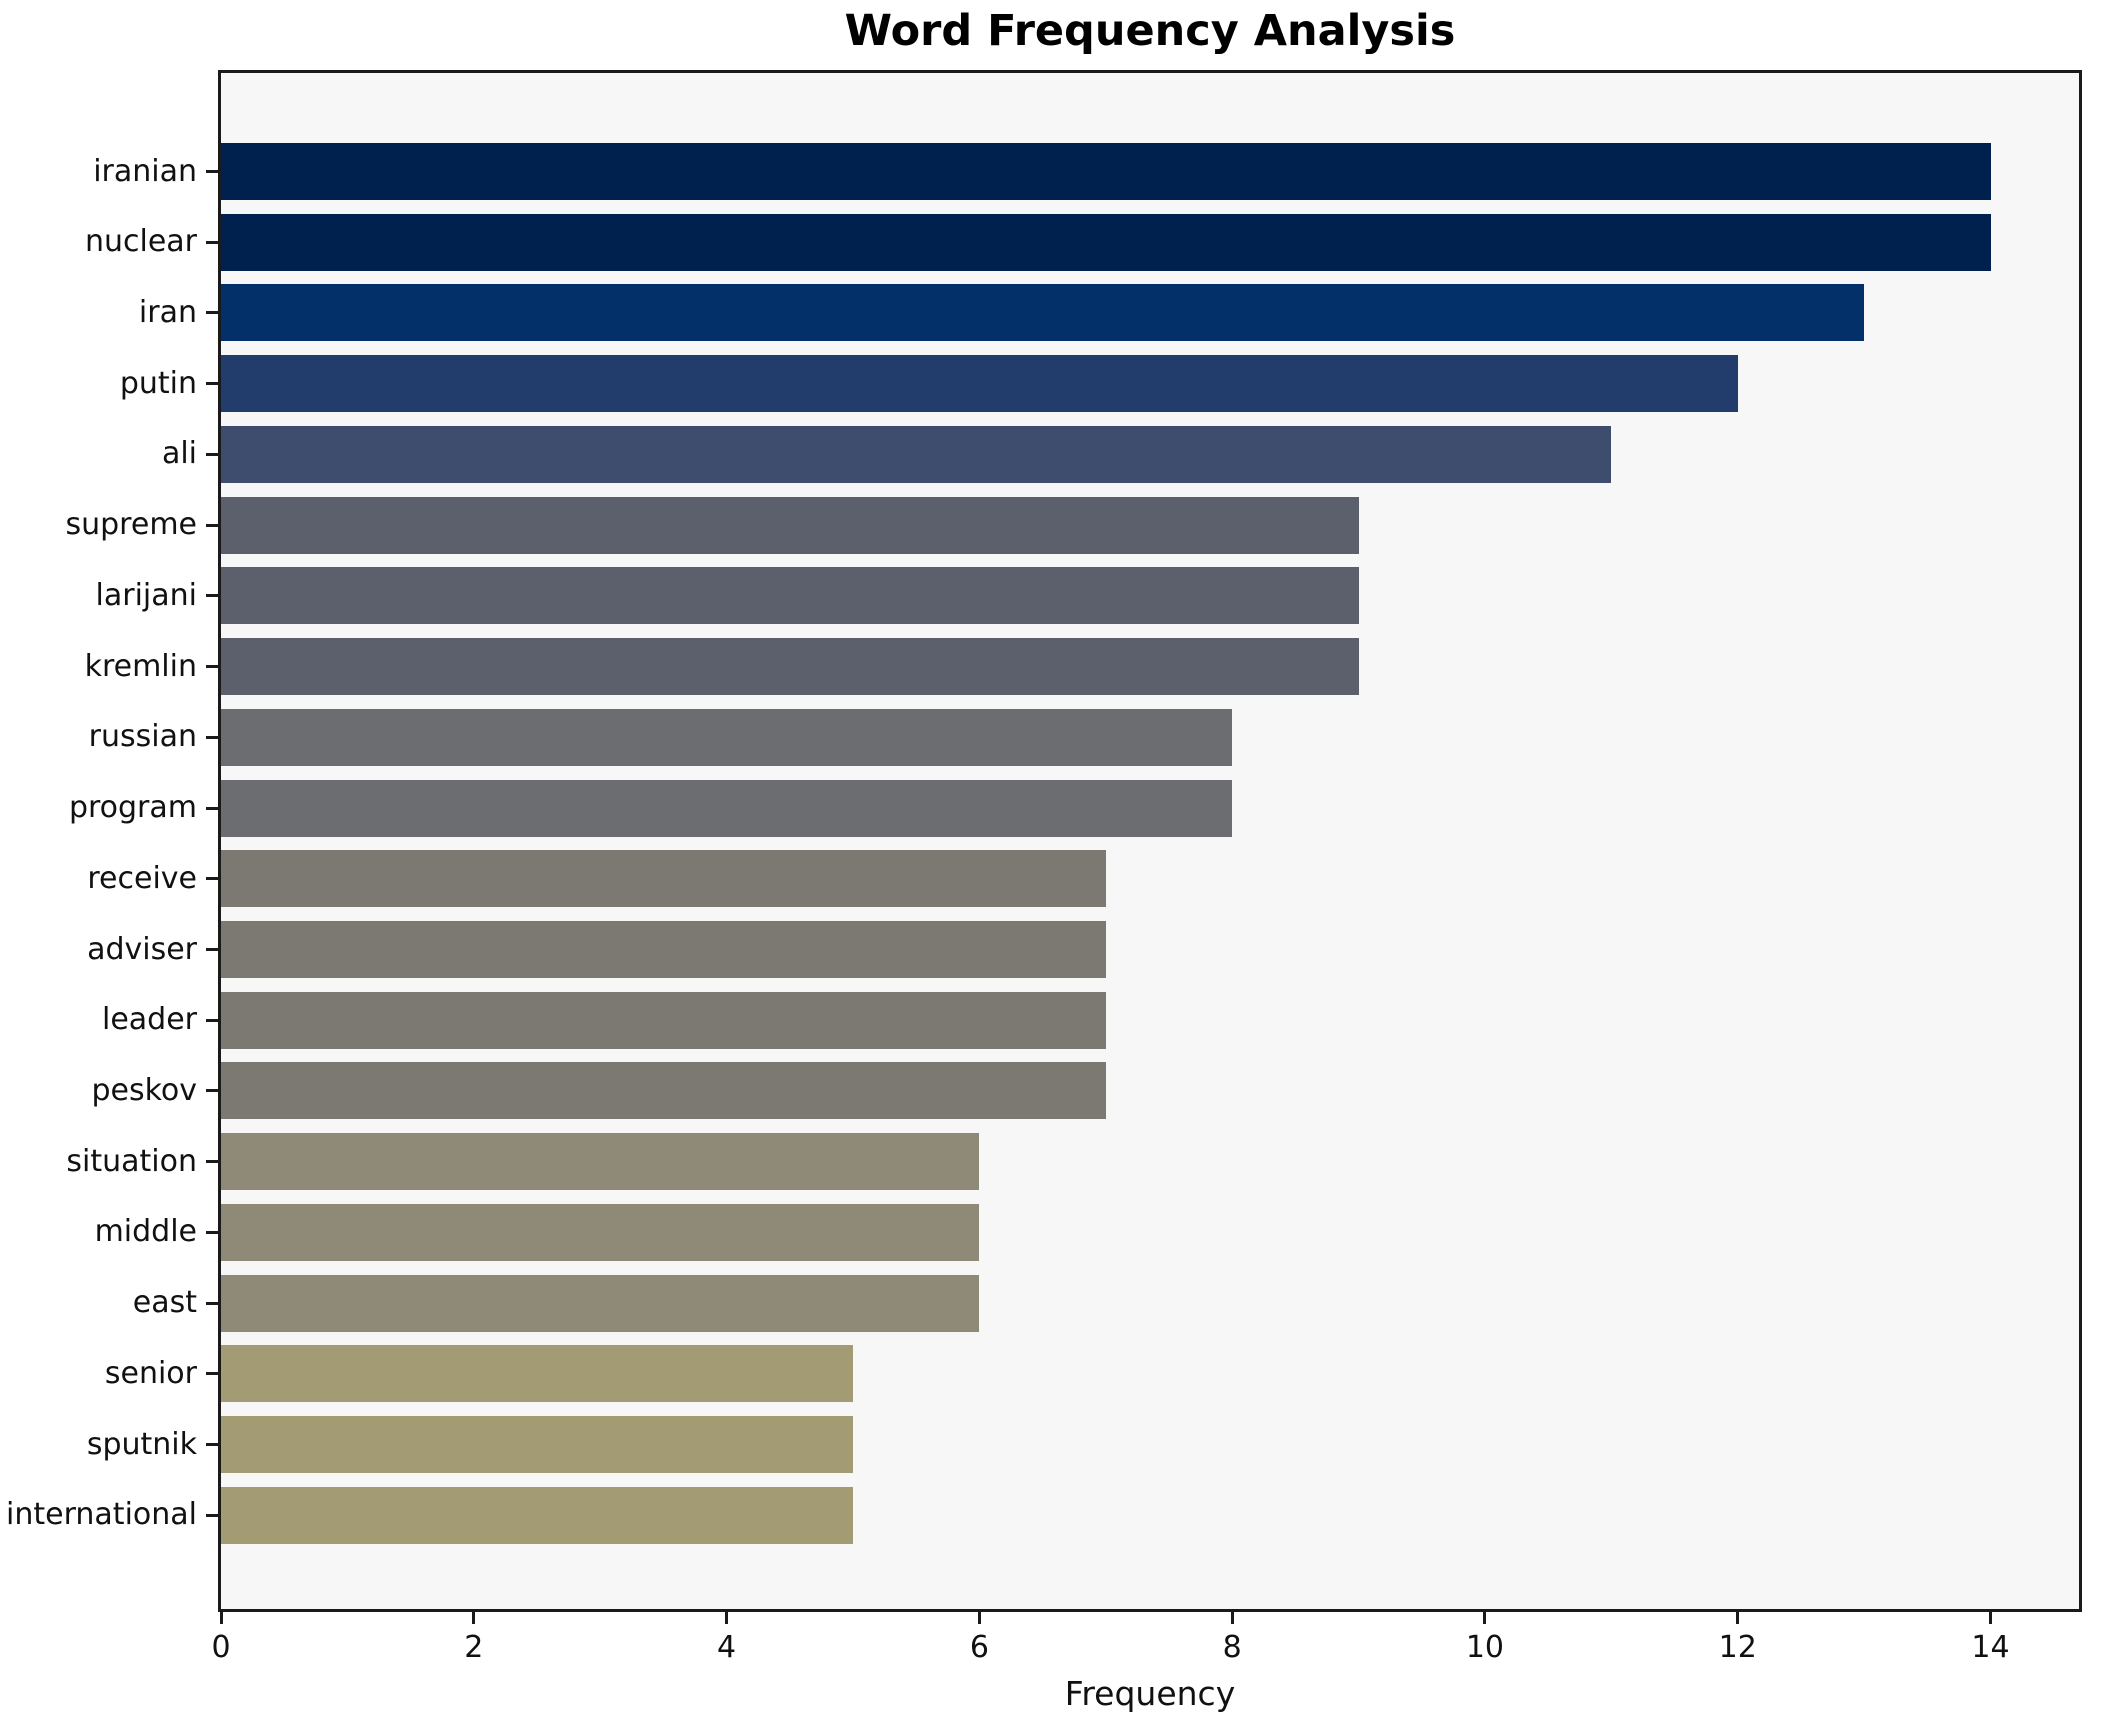 This screenshot has height=1722, width=2101. I want to click on x-tick-label-6: 6, so click(979, 1647).